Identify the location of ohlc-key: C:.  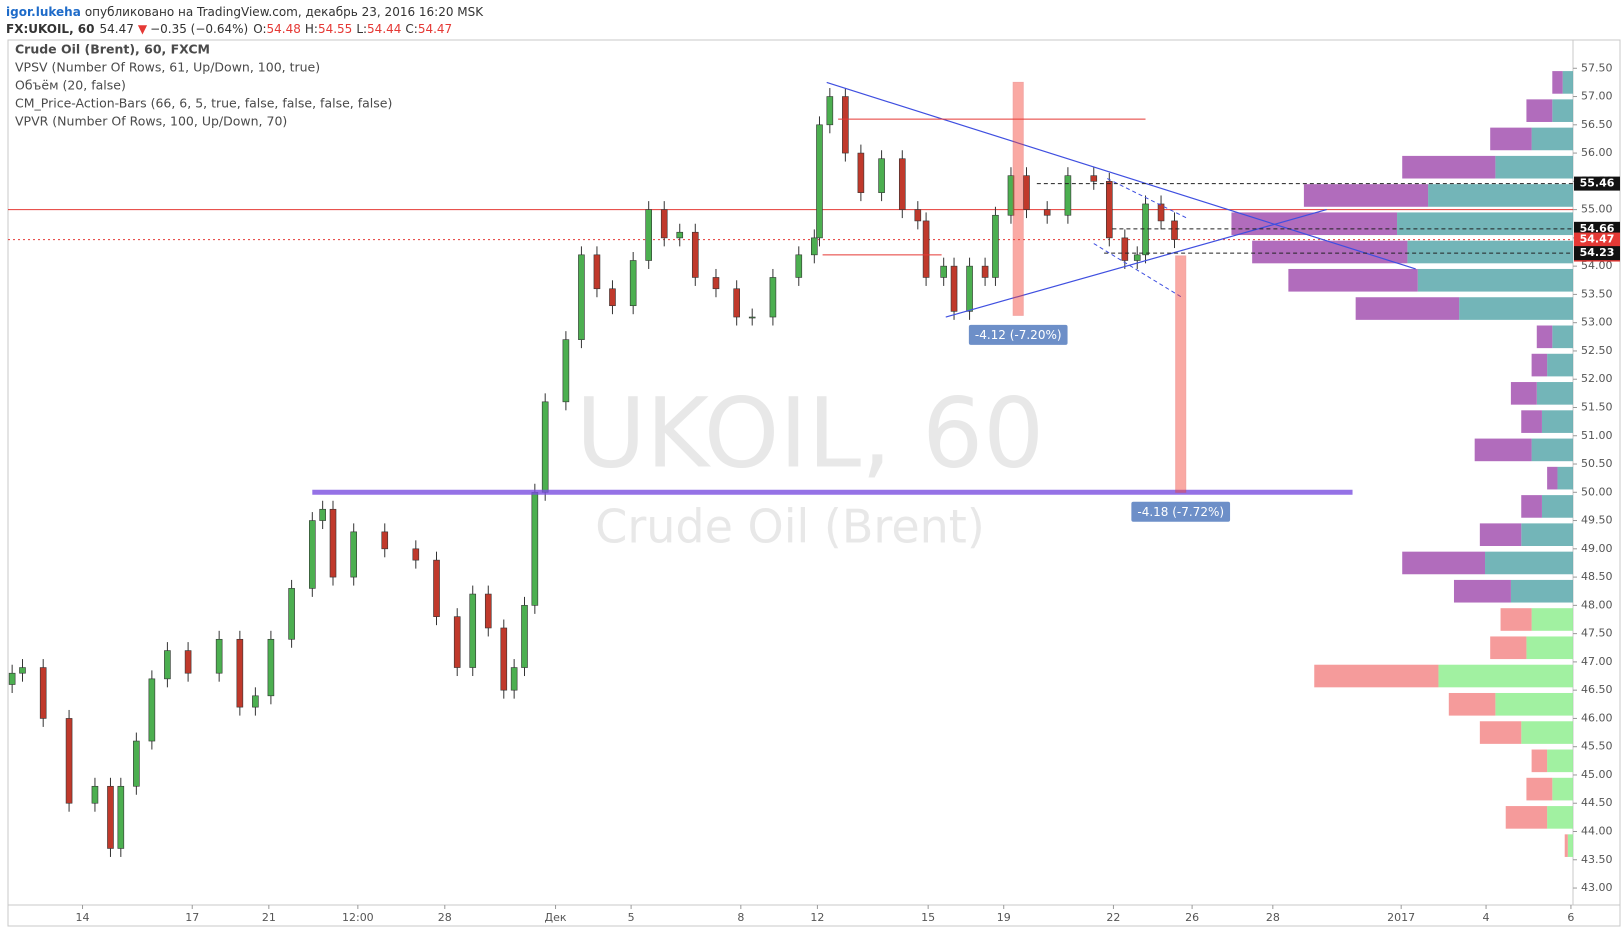
(411, 29).